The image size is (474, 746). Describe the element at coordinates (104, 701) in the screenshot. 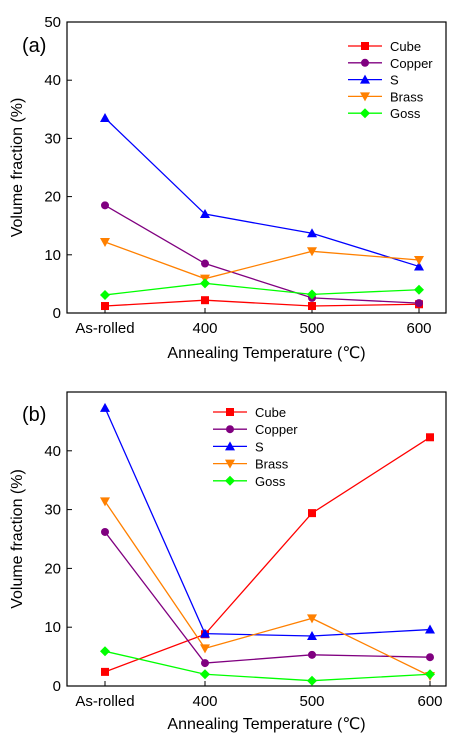

I see `x-tick-label: As-rolled` at that location.